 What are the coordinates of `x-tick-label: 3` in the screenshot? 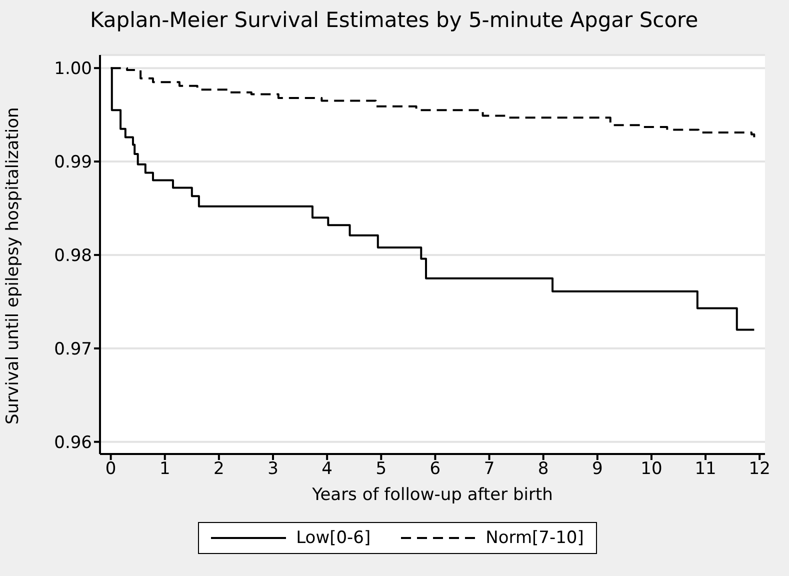 It's located at (273, 469).